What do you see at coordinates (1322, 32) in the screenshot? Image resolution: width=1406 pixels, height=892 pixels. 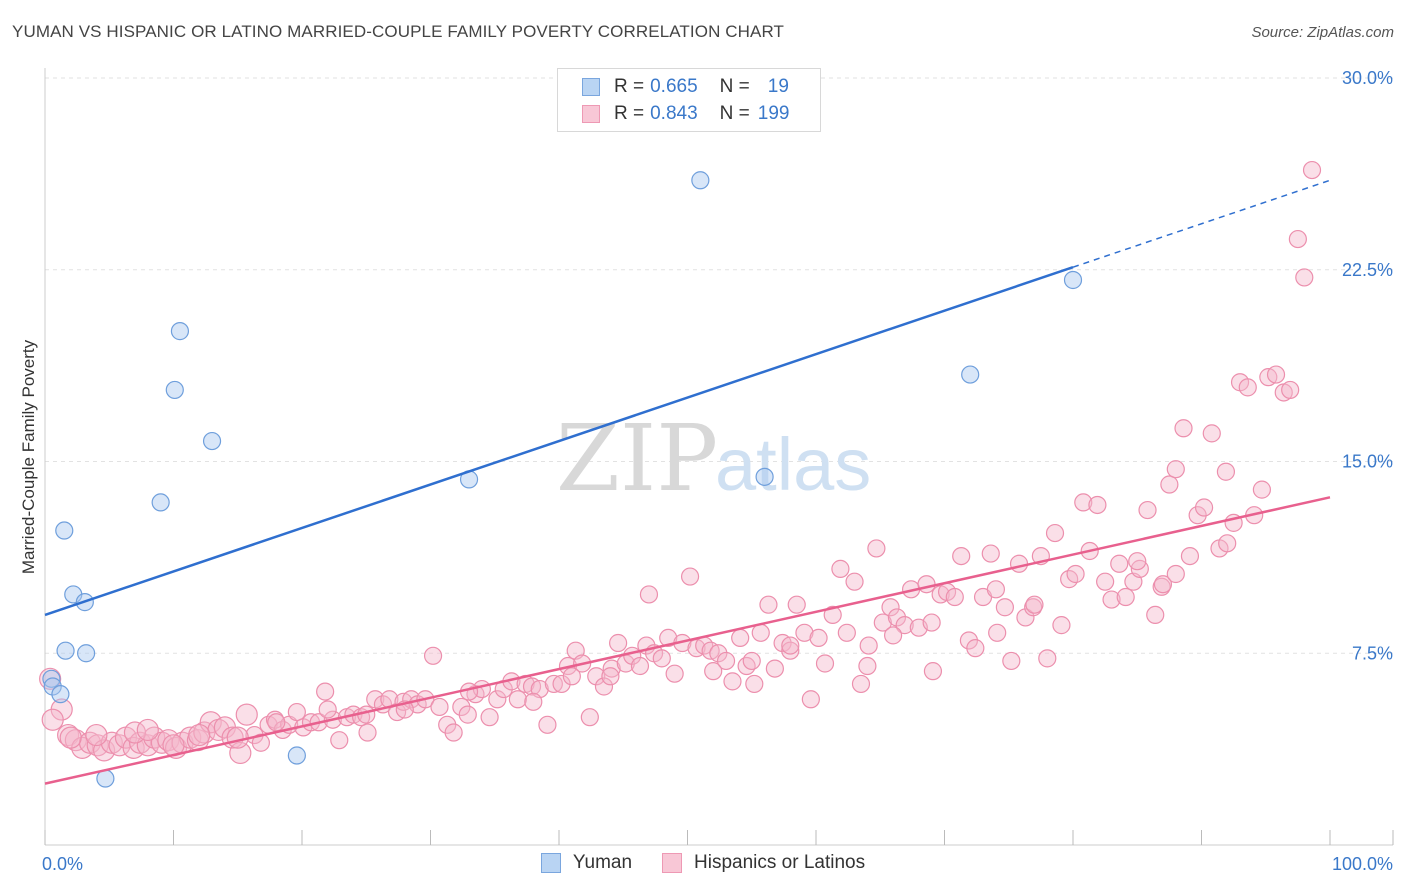 I see `chart-source: Source: ZipAtlas.com` at bounding box center [1322, 32].